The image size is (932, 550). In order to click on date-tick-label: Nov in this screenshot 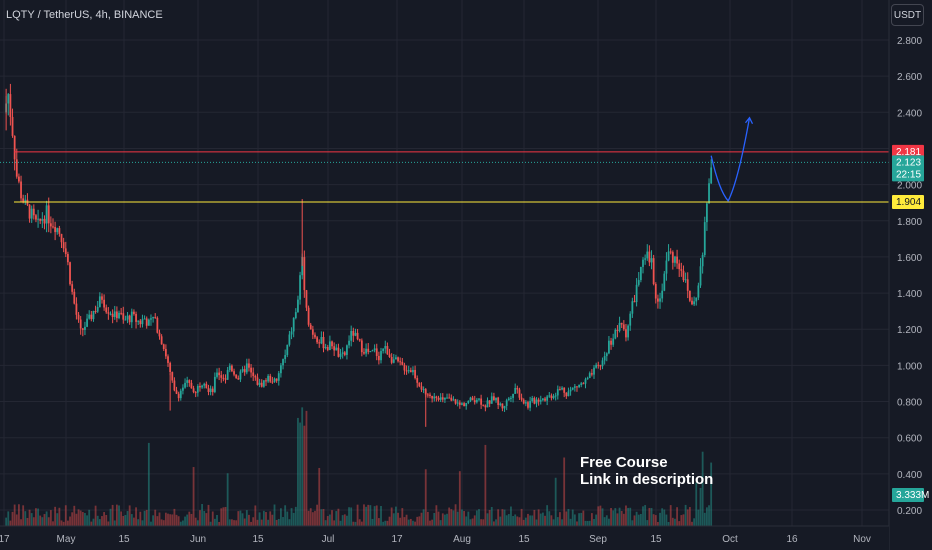, I will do `click(862, 539)`.